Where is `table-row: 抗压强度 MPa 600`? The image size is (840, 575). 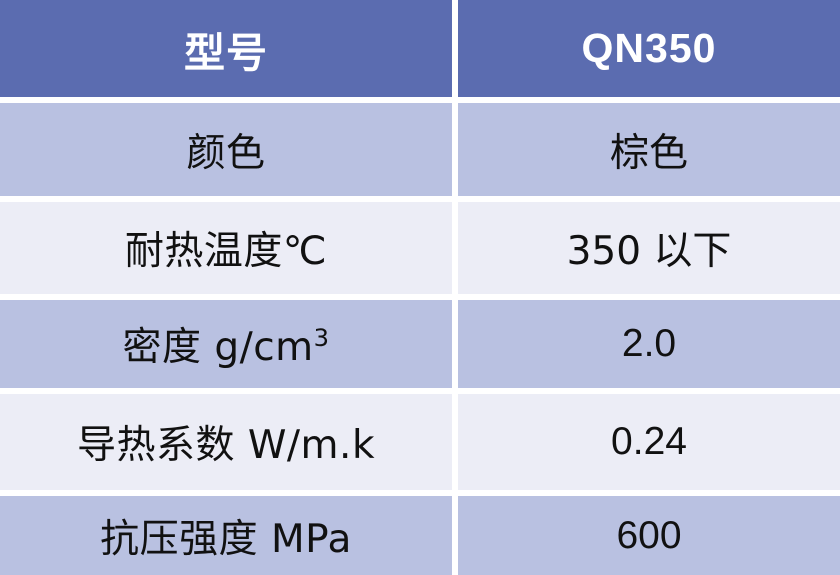
table-row: 抗压强度 MPa 600 is located at coordinates (420, 535).